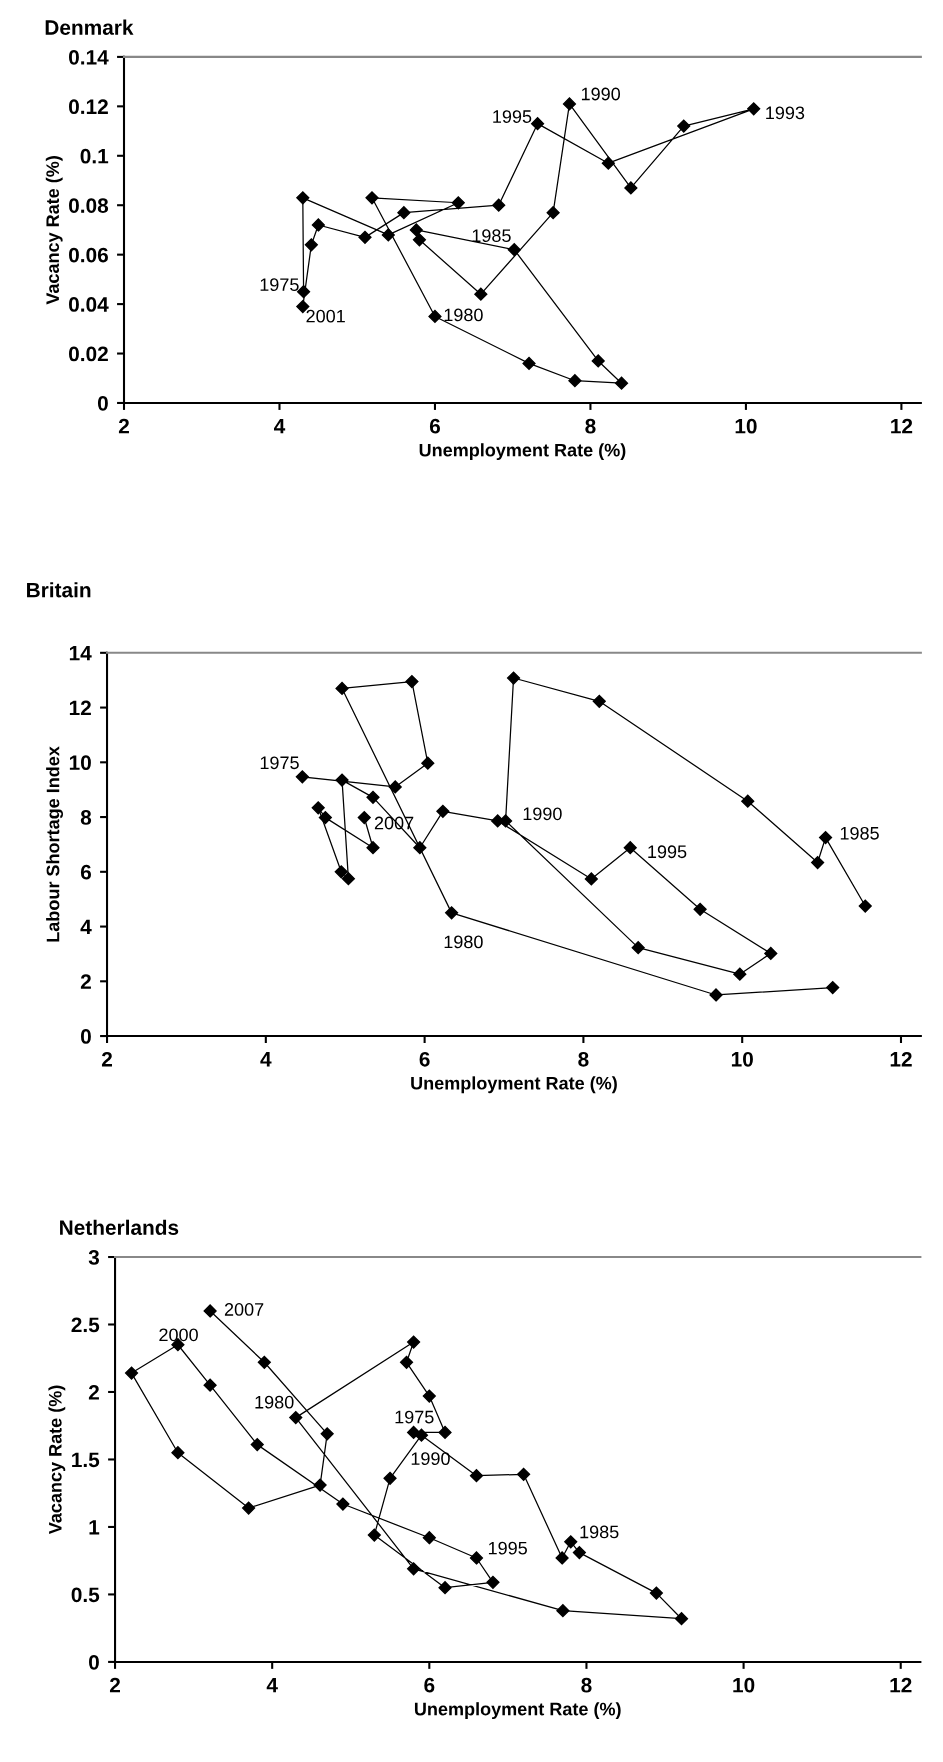 The image size is (943, 1762). Describe the element at coordinates (89, 57) in the screenshot. I see `y-tick-label: 0.14` at that location.